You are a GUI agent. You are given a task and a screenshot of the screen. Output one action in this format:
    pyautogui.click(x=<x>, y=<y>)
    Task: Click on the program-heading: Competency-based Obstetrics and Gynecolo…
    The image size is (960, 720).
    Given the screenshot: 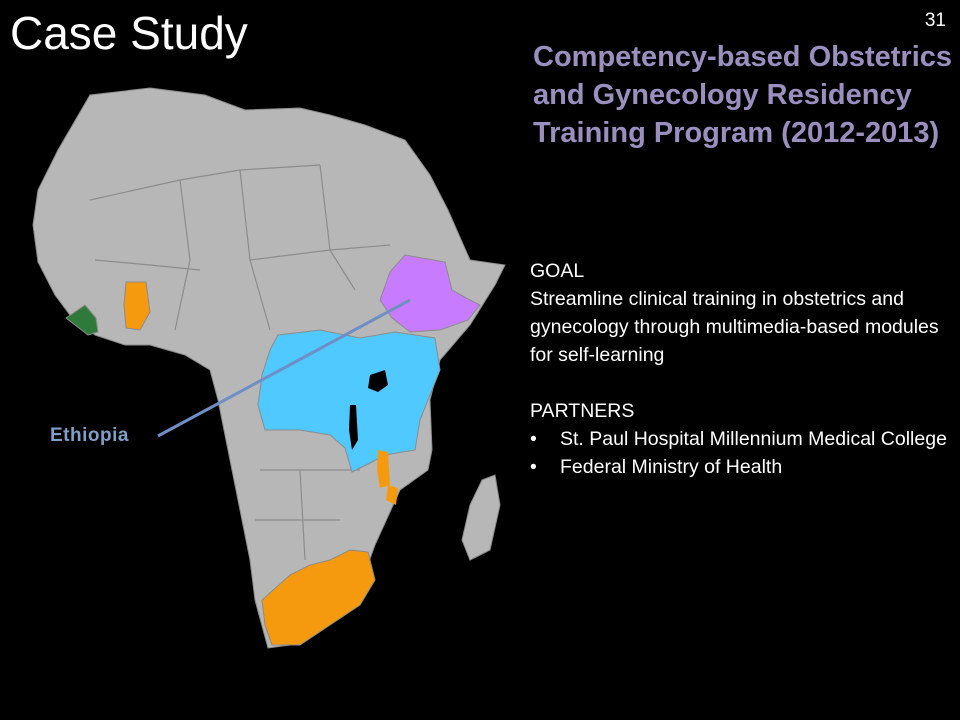 What is the action you would take?
    pyautogui.click(x=743, y=95)
    